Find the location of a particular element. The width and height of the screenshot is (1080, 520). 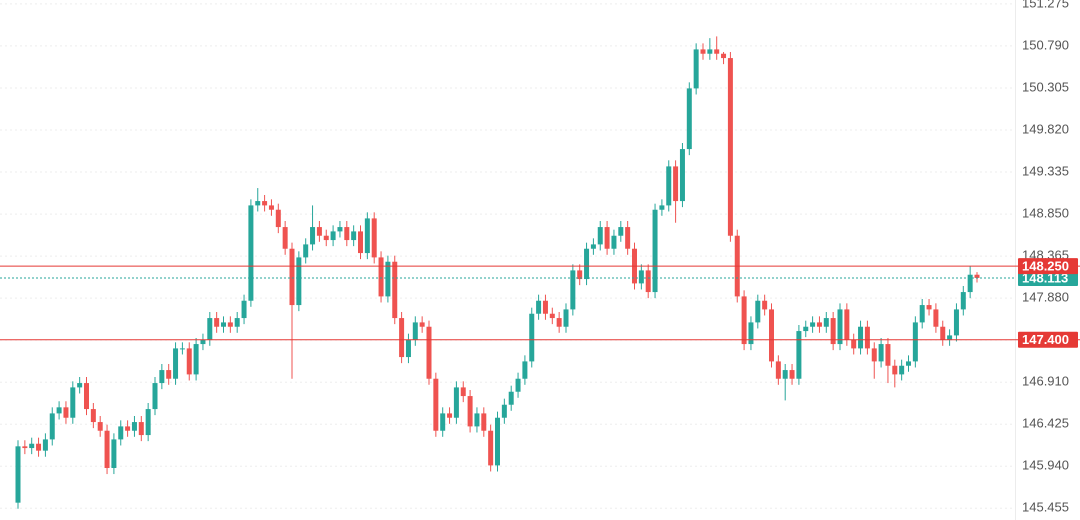

y-tick-label: 150.790 is located at coordinates (1045, 44).